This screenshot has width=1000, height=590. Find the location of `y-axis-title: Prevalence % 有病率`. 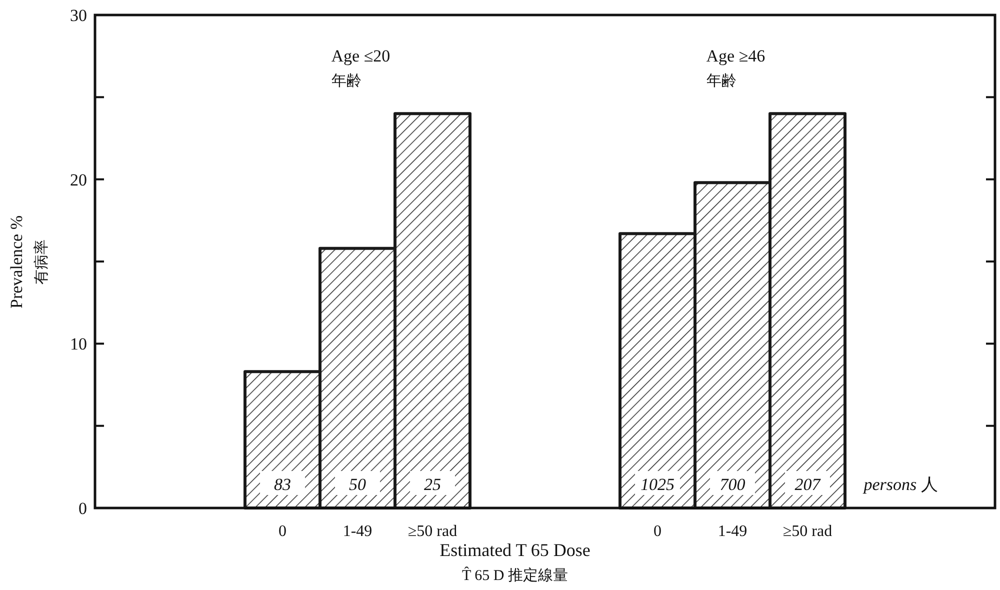

y-axis-title: Prevalence % 有病率 is located at coordinates (28, 262).